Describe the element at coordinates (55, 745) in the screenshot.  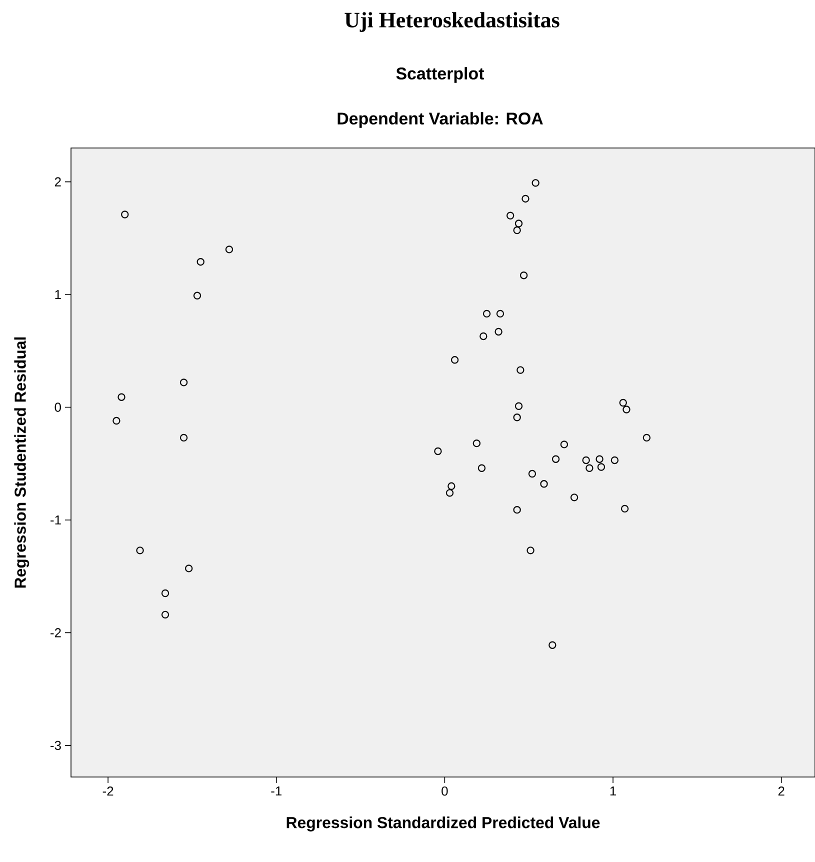
I see `y-tick-label: -3` at that location.